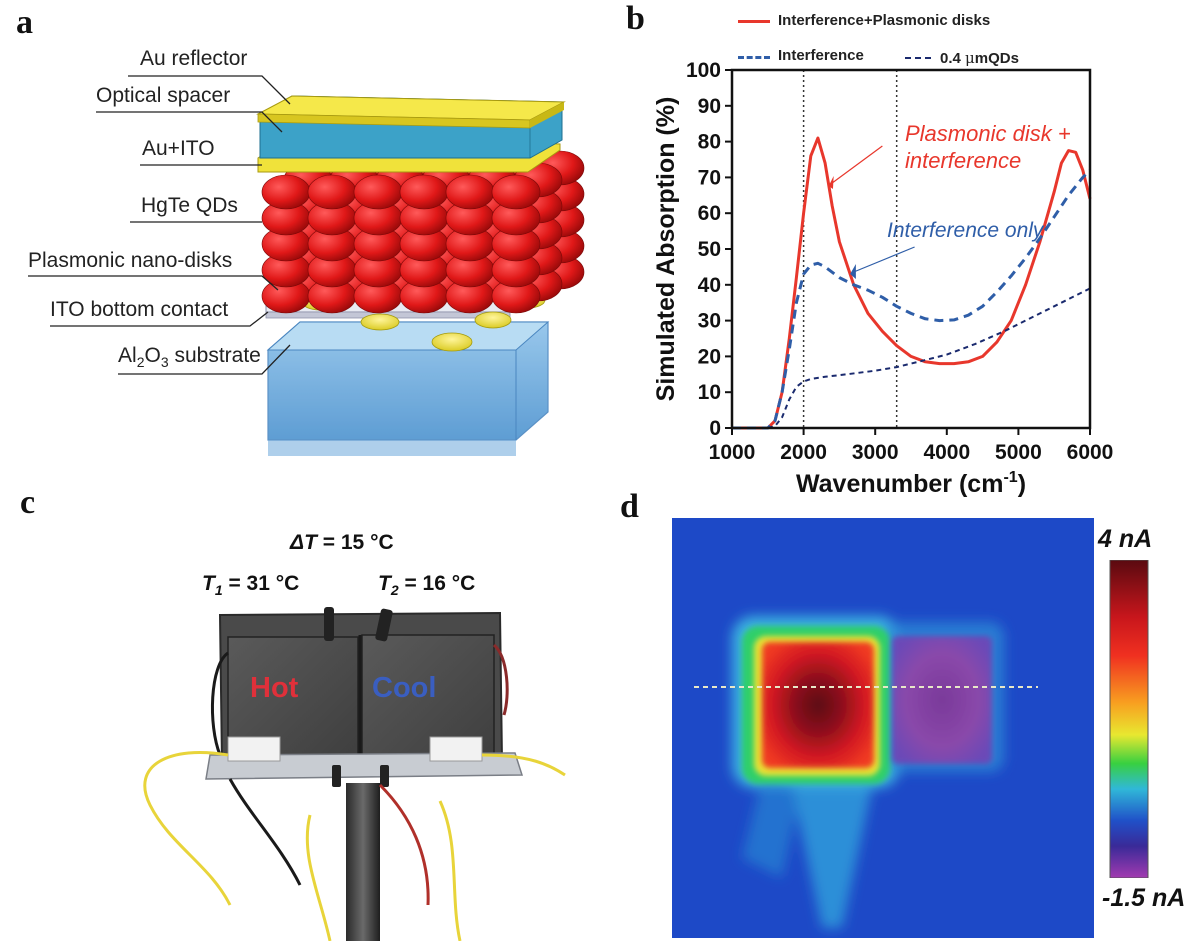 The width and height of the screenshot is (1200, 941). What do you see at coordinates (884, 20) in the screenshot?
I see `legend-label-s1: Interference+Plasmonic disks` at bounding box center [884, 20].